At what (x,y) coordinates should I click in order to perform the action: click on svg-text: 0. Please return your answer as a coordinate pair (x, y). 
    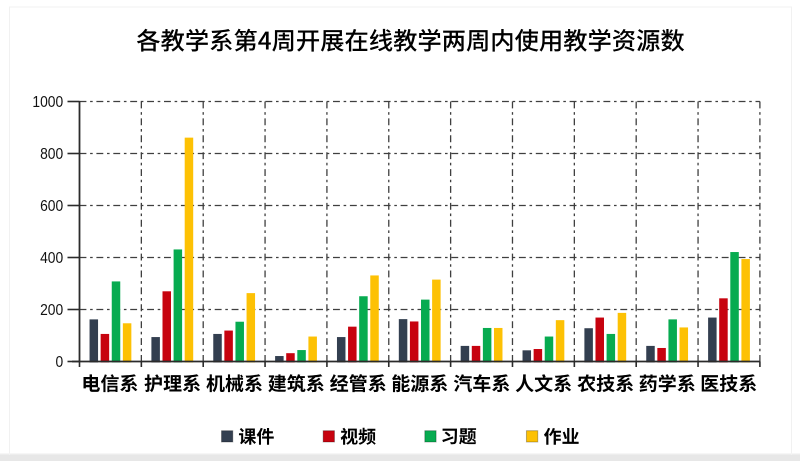
    Looking at the image, I should click on (60, 362).